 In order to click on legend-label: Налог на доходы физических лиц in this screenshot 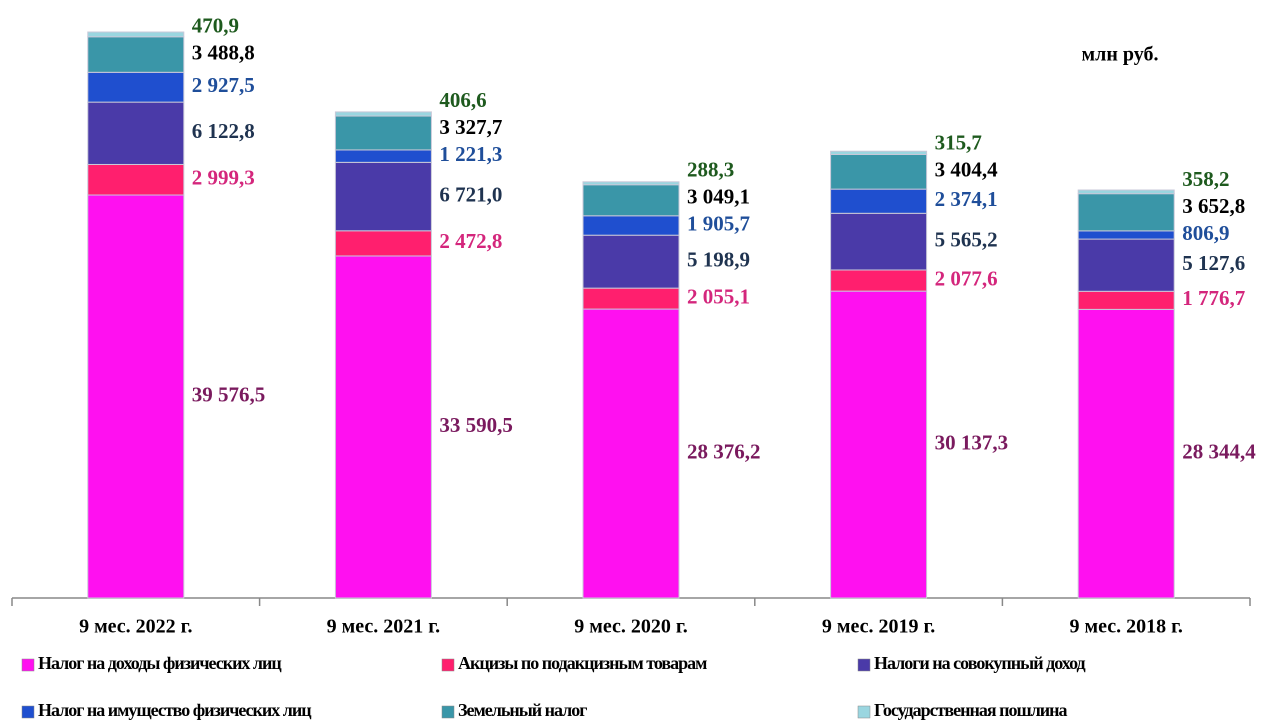, I will do `click(160, 663)`.